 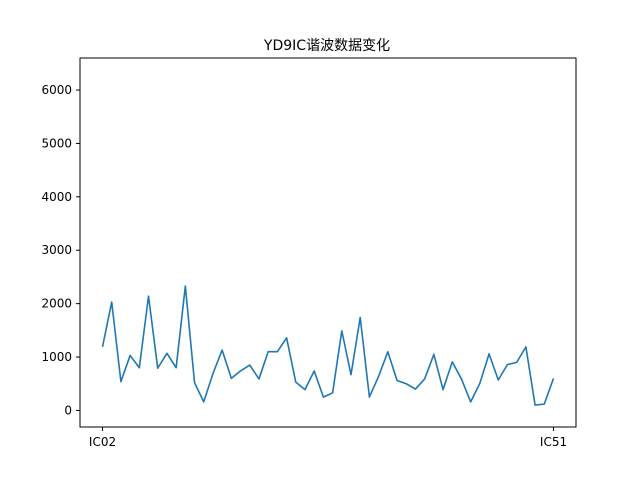 What do you see at coordinates (102, 442) in the screenshot?
I see `x-tick-label: IC02` at bounding box center [102, 442].